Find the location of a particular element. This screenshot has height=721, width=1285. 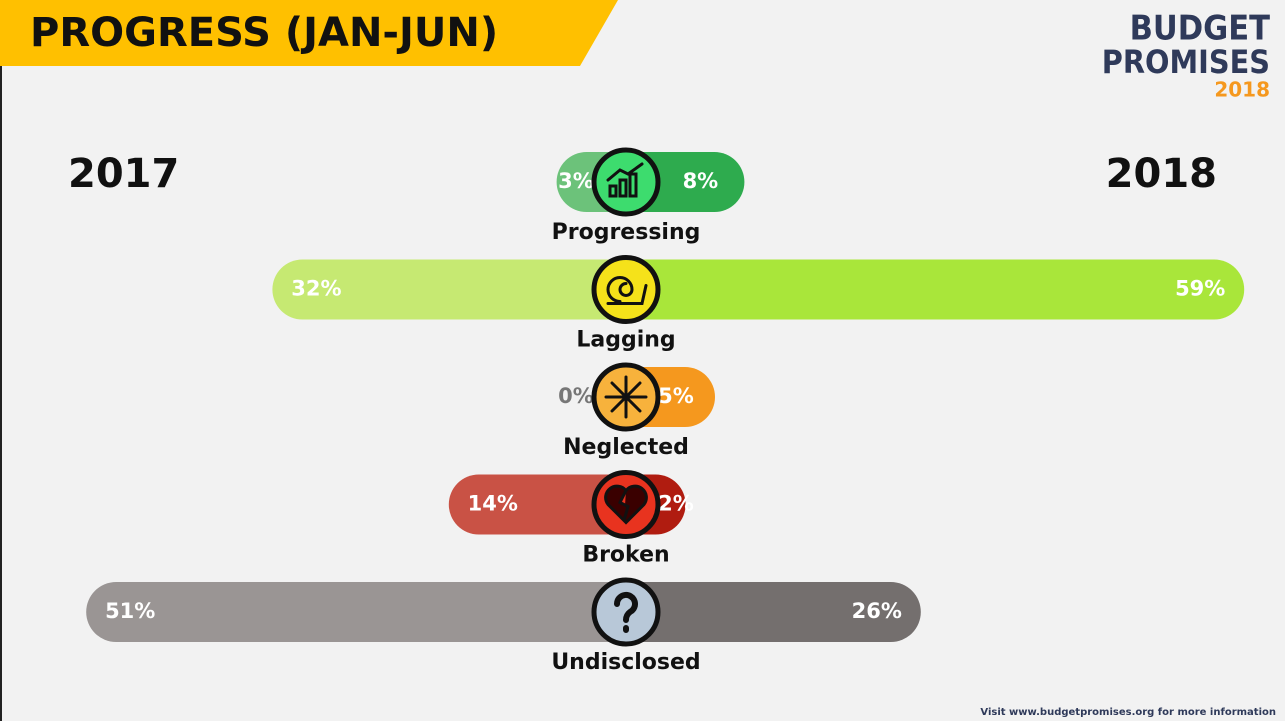

value-label: 5% is located at coordinates (676, 396).